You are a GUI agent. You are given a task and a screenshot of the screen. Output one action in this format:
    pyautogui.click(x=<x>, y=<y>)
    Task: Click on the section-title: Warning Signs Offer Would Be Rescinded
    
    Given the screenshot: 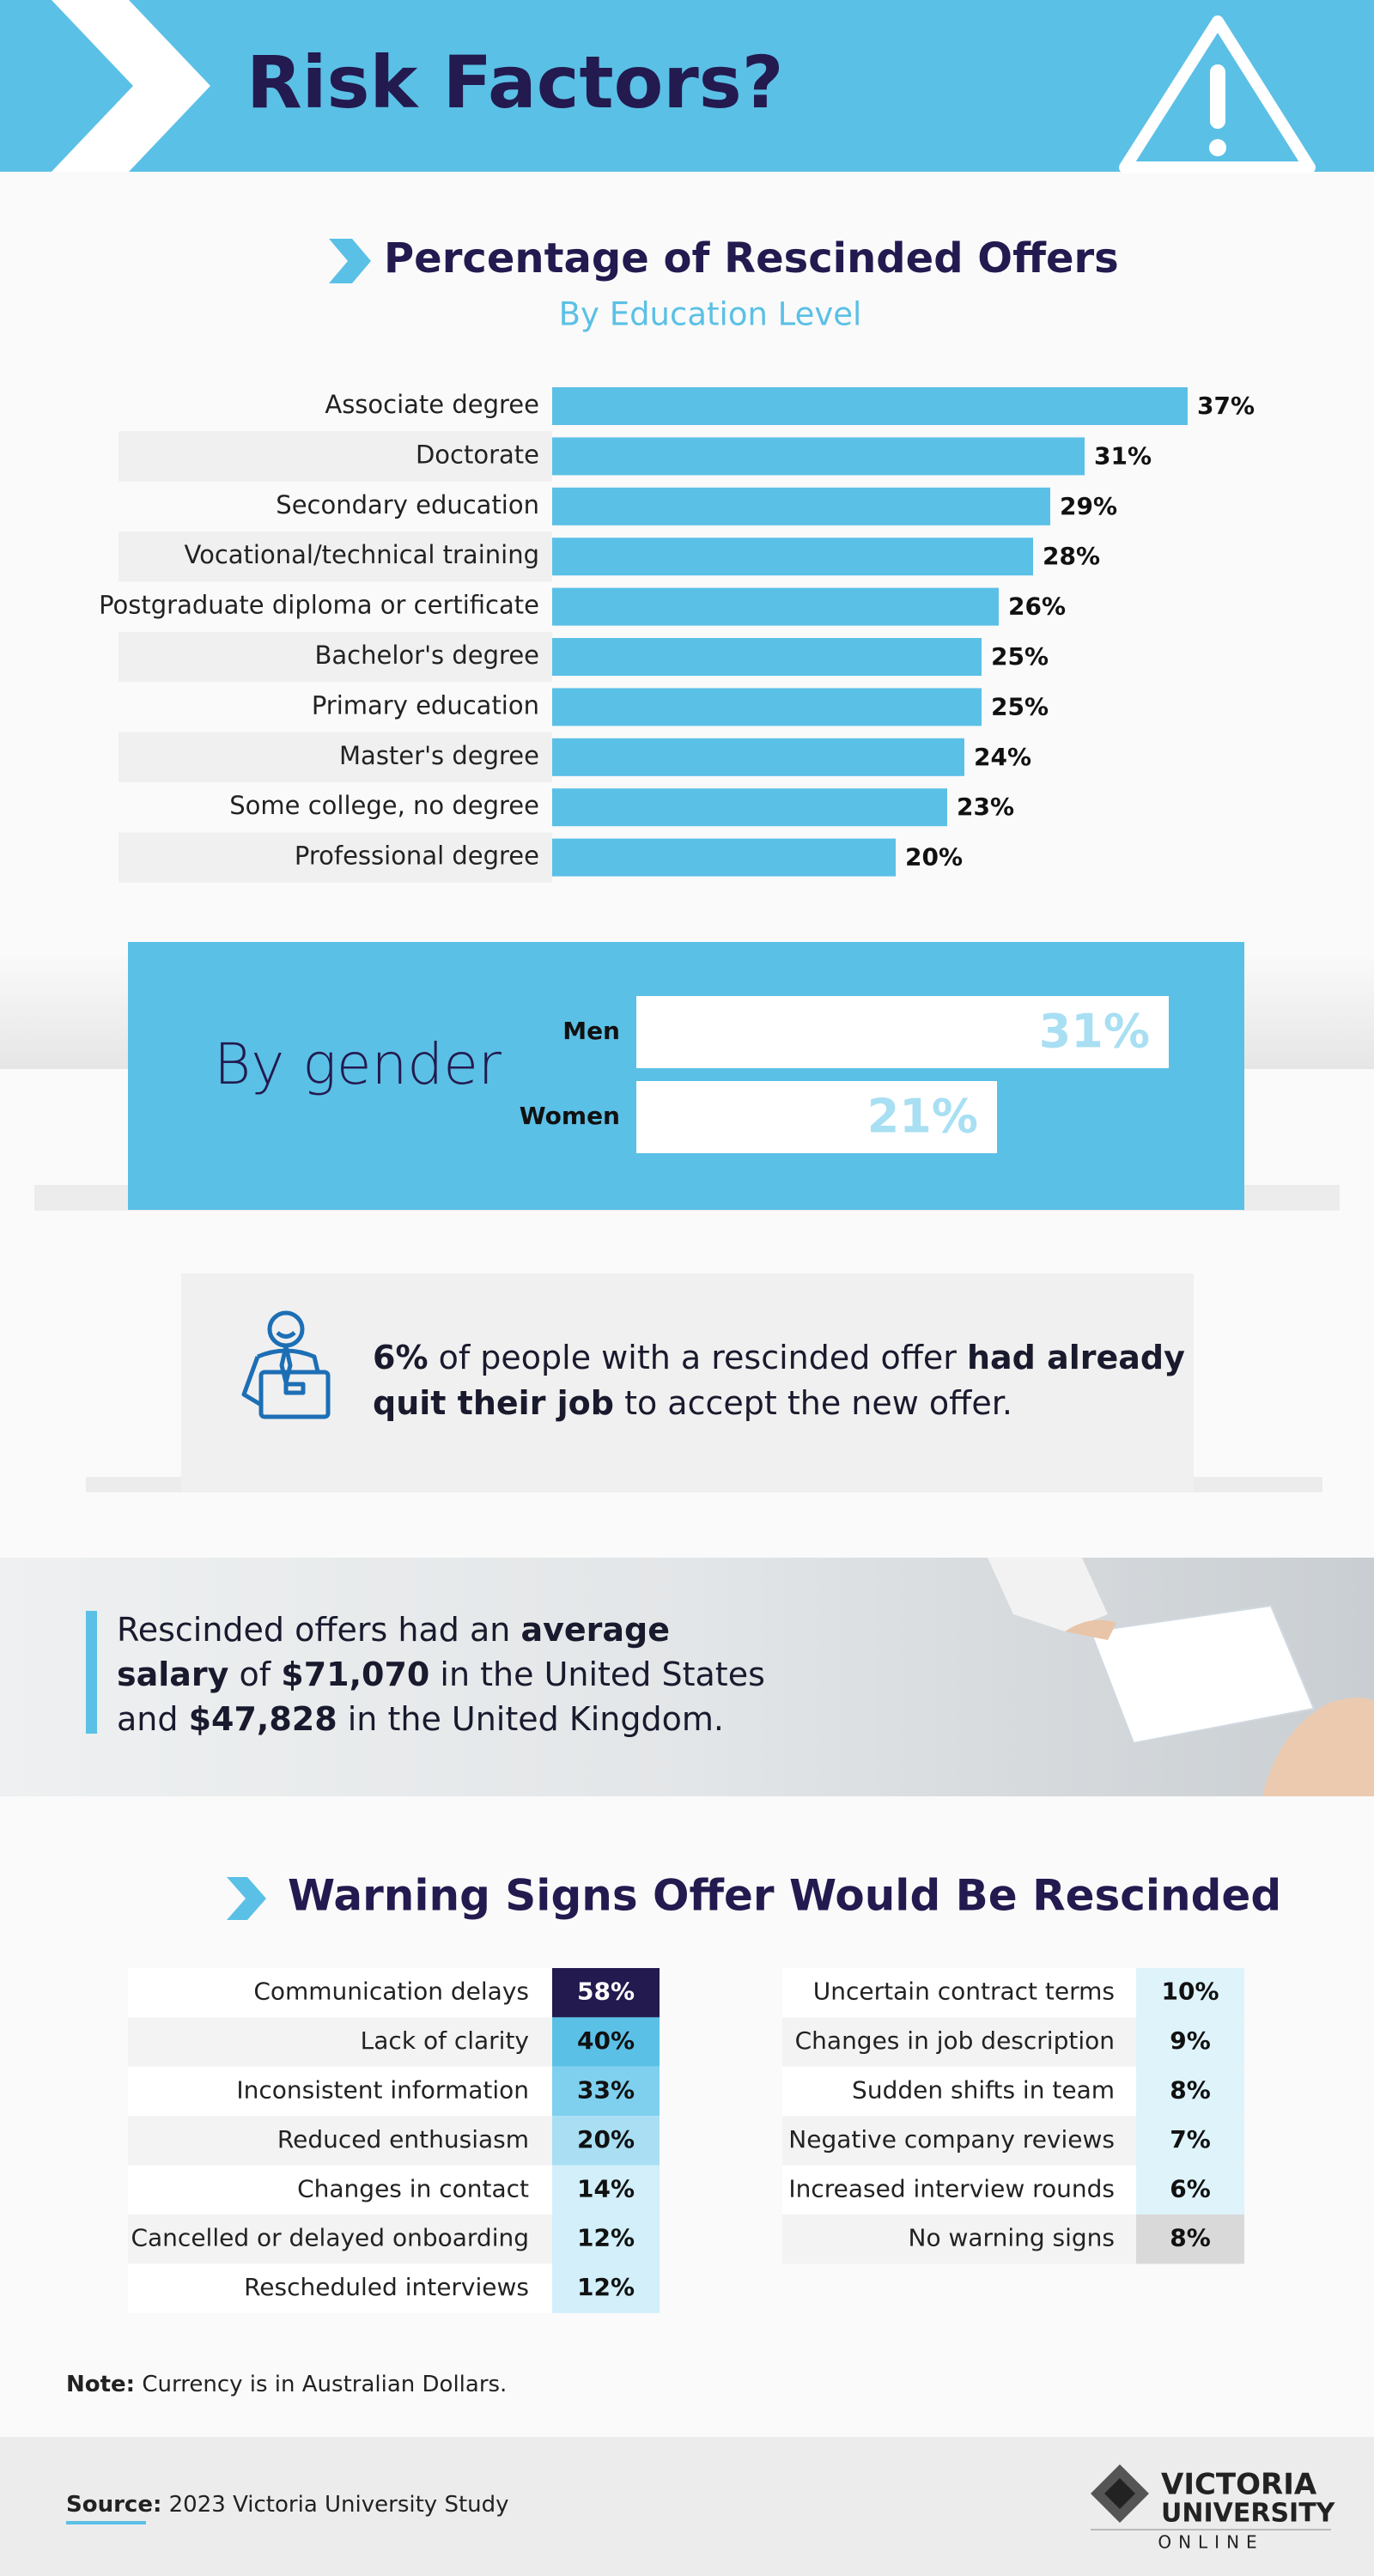 What is the action you would take?
    pyautogui.click(x=784, y=1896)
    